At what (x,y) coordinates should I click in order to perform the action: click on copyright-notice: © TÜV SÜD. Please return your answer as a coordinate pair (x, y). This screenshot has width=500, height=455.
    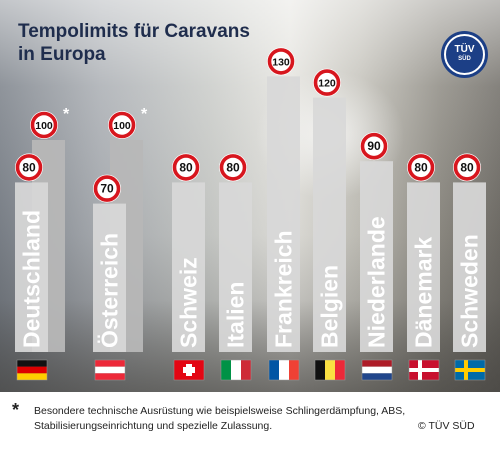
    Looking at the image, I should click on (446, 426).